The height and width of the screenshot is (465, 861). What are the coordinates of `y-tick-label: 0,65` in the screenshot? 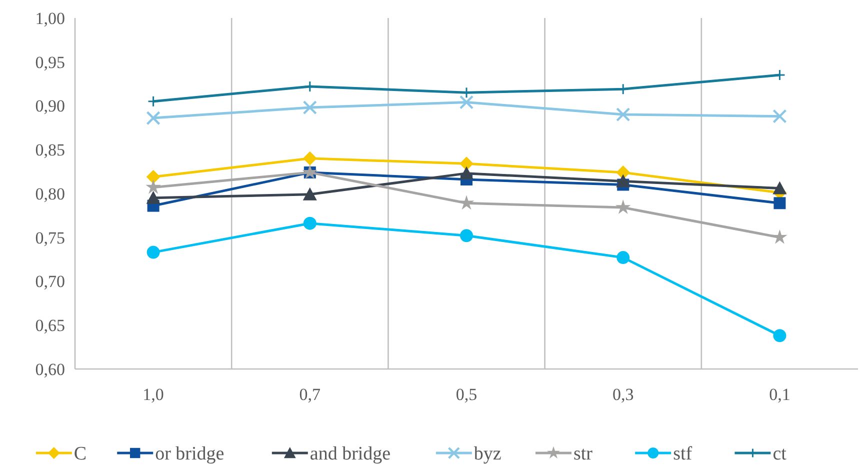 It's located at (50, 326).